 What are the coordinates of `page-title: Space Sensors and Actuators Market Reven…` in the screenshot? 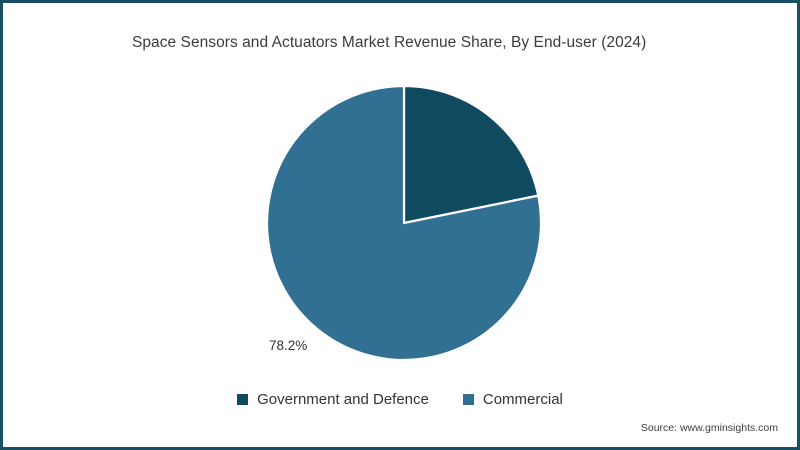 It's located at (389, 42).